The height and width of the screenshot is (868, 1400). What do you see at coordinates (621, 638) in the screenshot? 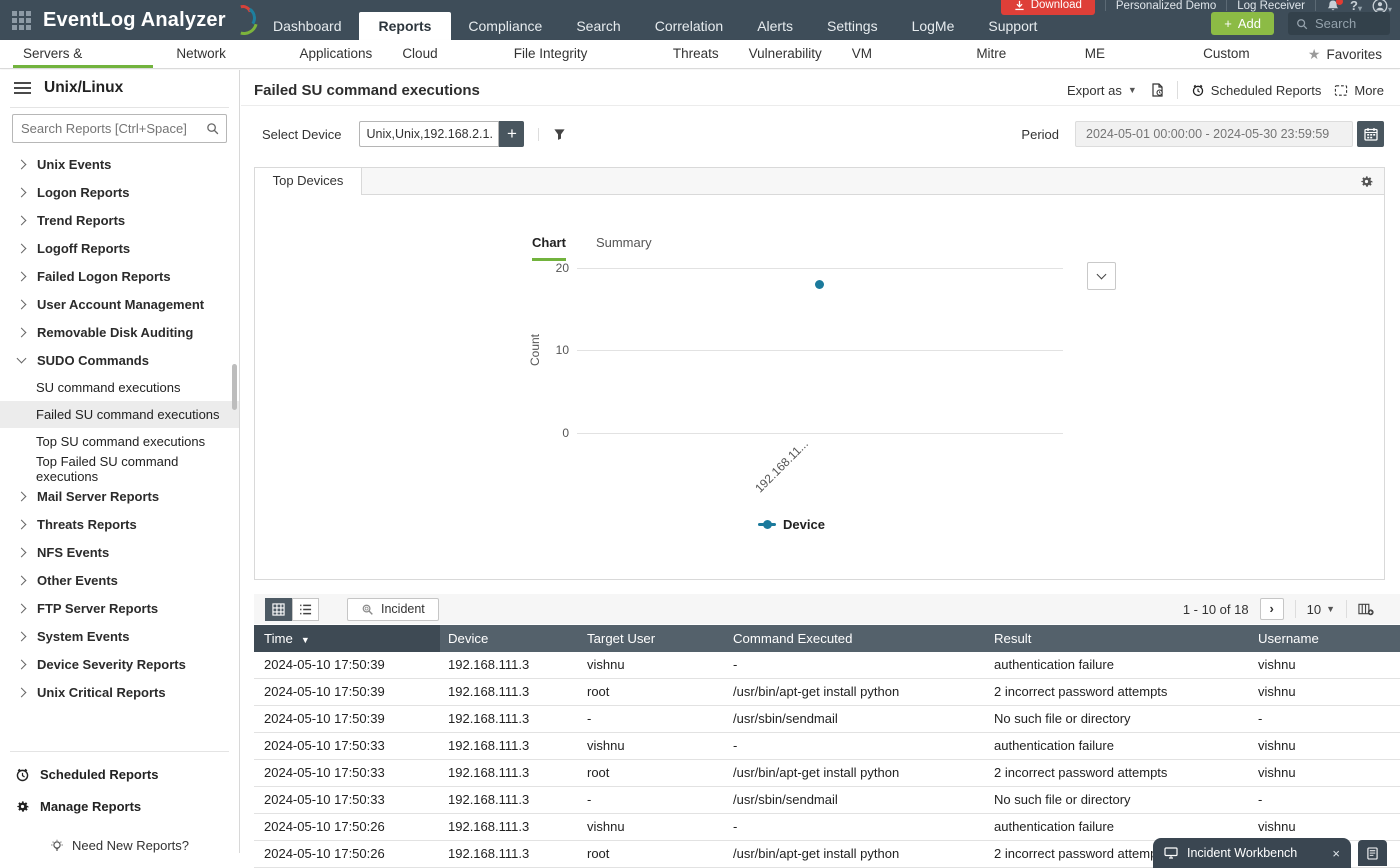
I see `column-header-target-user: Target User` at bounding box center [621, 638].